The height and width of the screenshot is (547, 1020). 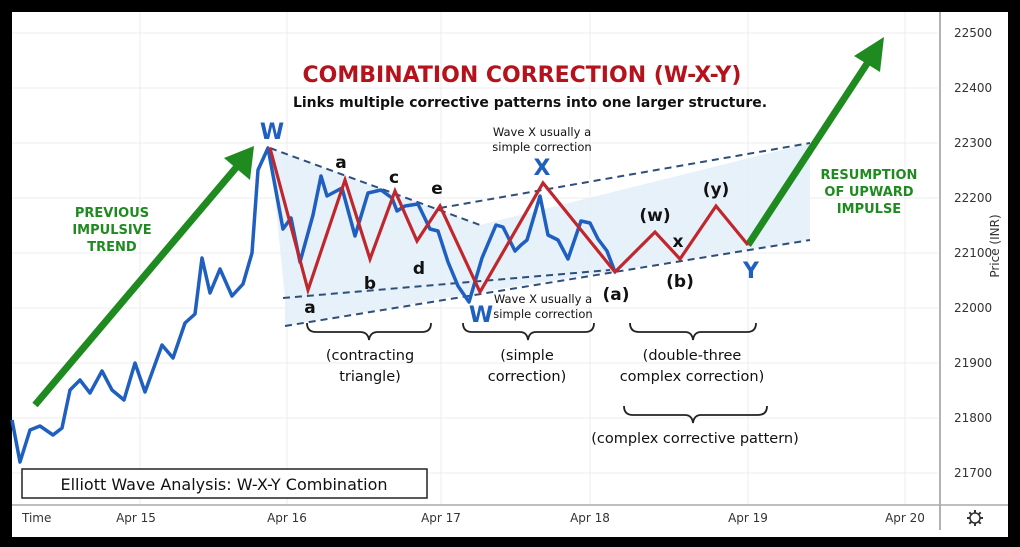 I want to click on svg-text: (simple, so click(x=527, y=356).